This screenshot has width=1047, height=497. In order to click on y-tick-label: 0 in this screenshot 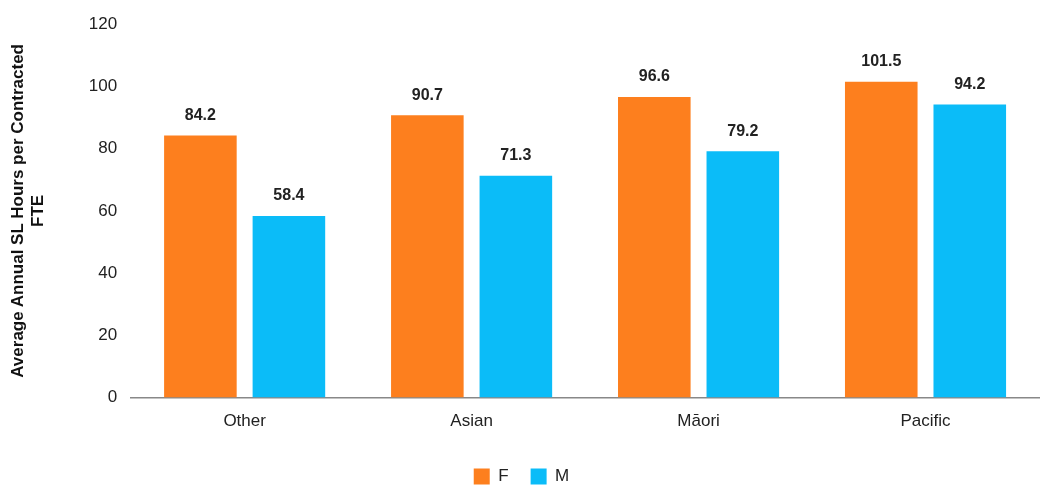, I will do `click(112, 397)`.